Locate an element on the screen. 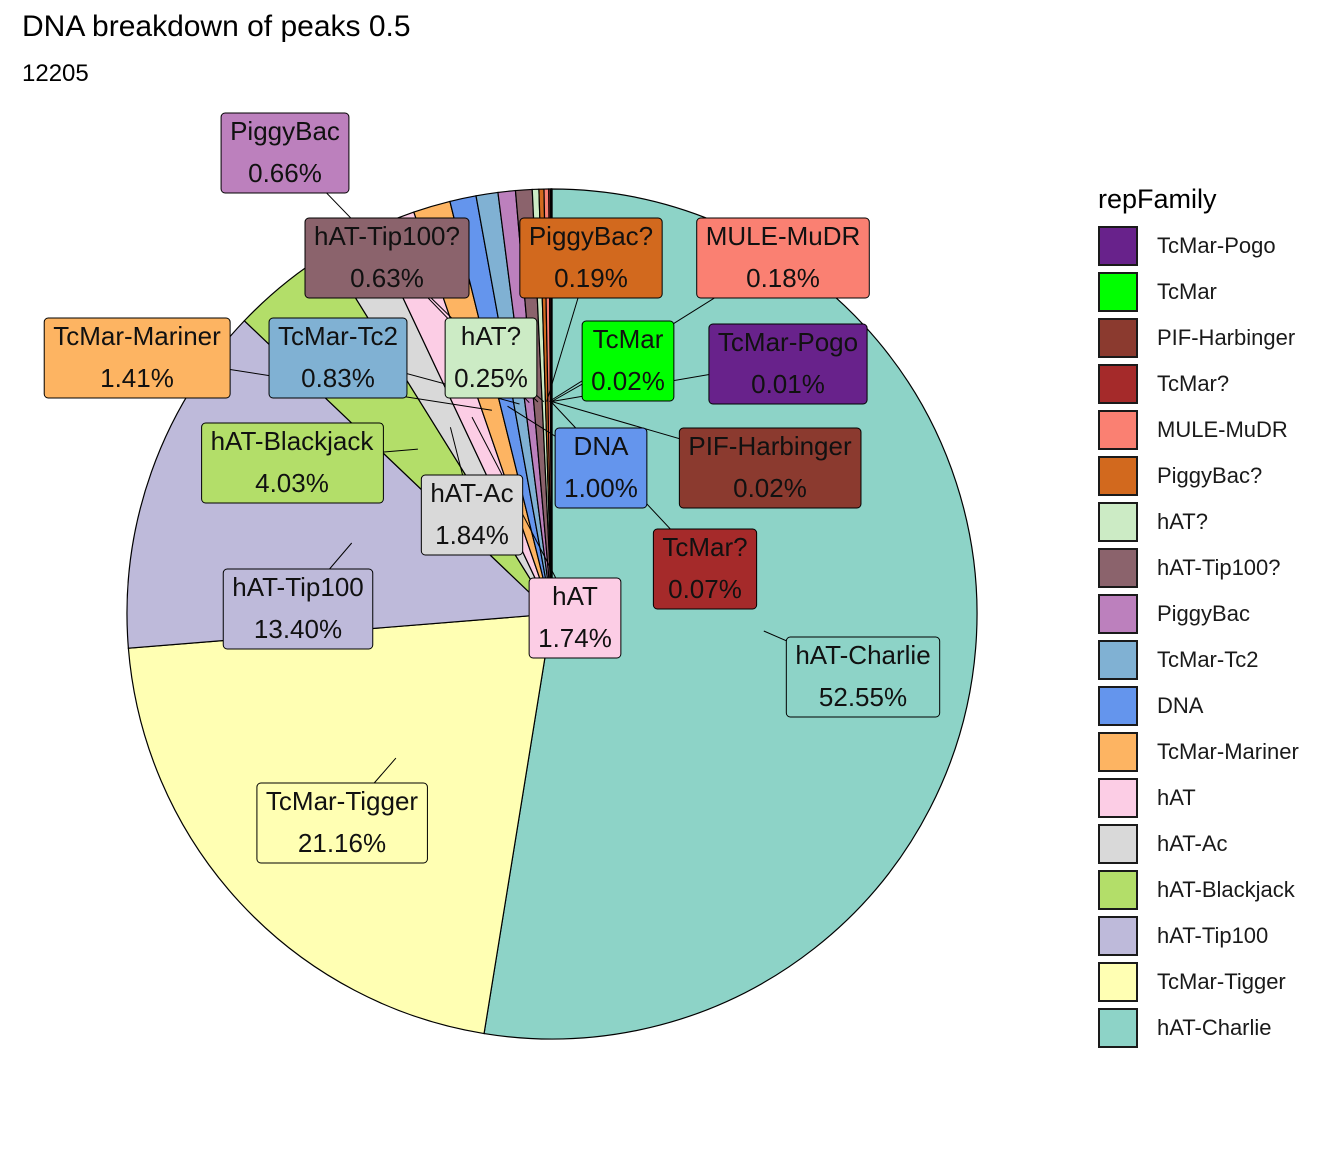 This screenshot has width=1344, height=1152. slice-label-percent: 0.18% is located at coordinates (783, 278).